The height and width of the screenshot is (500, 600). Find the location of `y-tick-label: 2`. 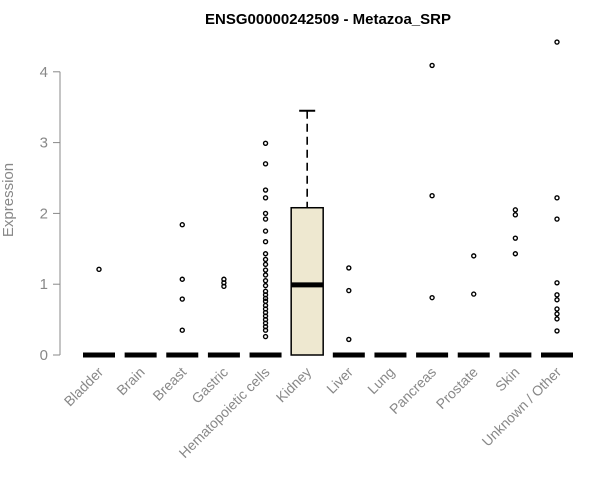

y-tick-label: 2 is located at coordinates (44, 213).